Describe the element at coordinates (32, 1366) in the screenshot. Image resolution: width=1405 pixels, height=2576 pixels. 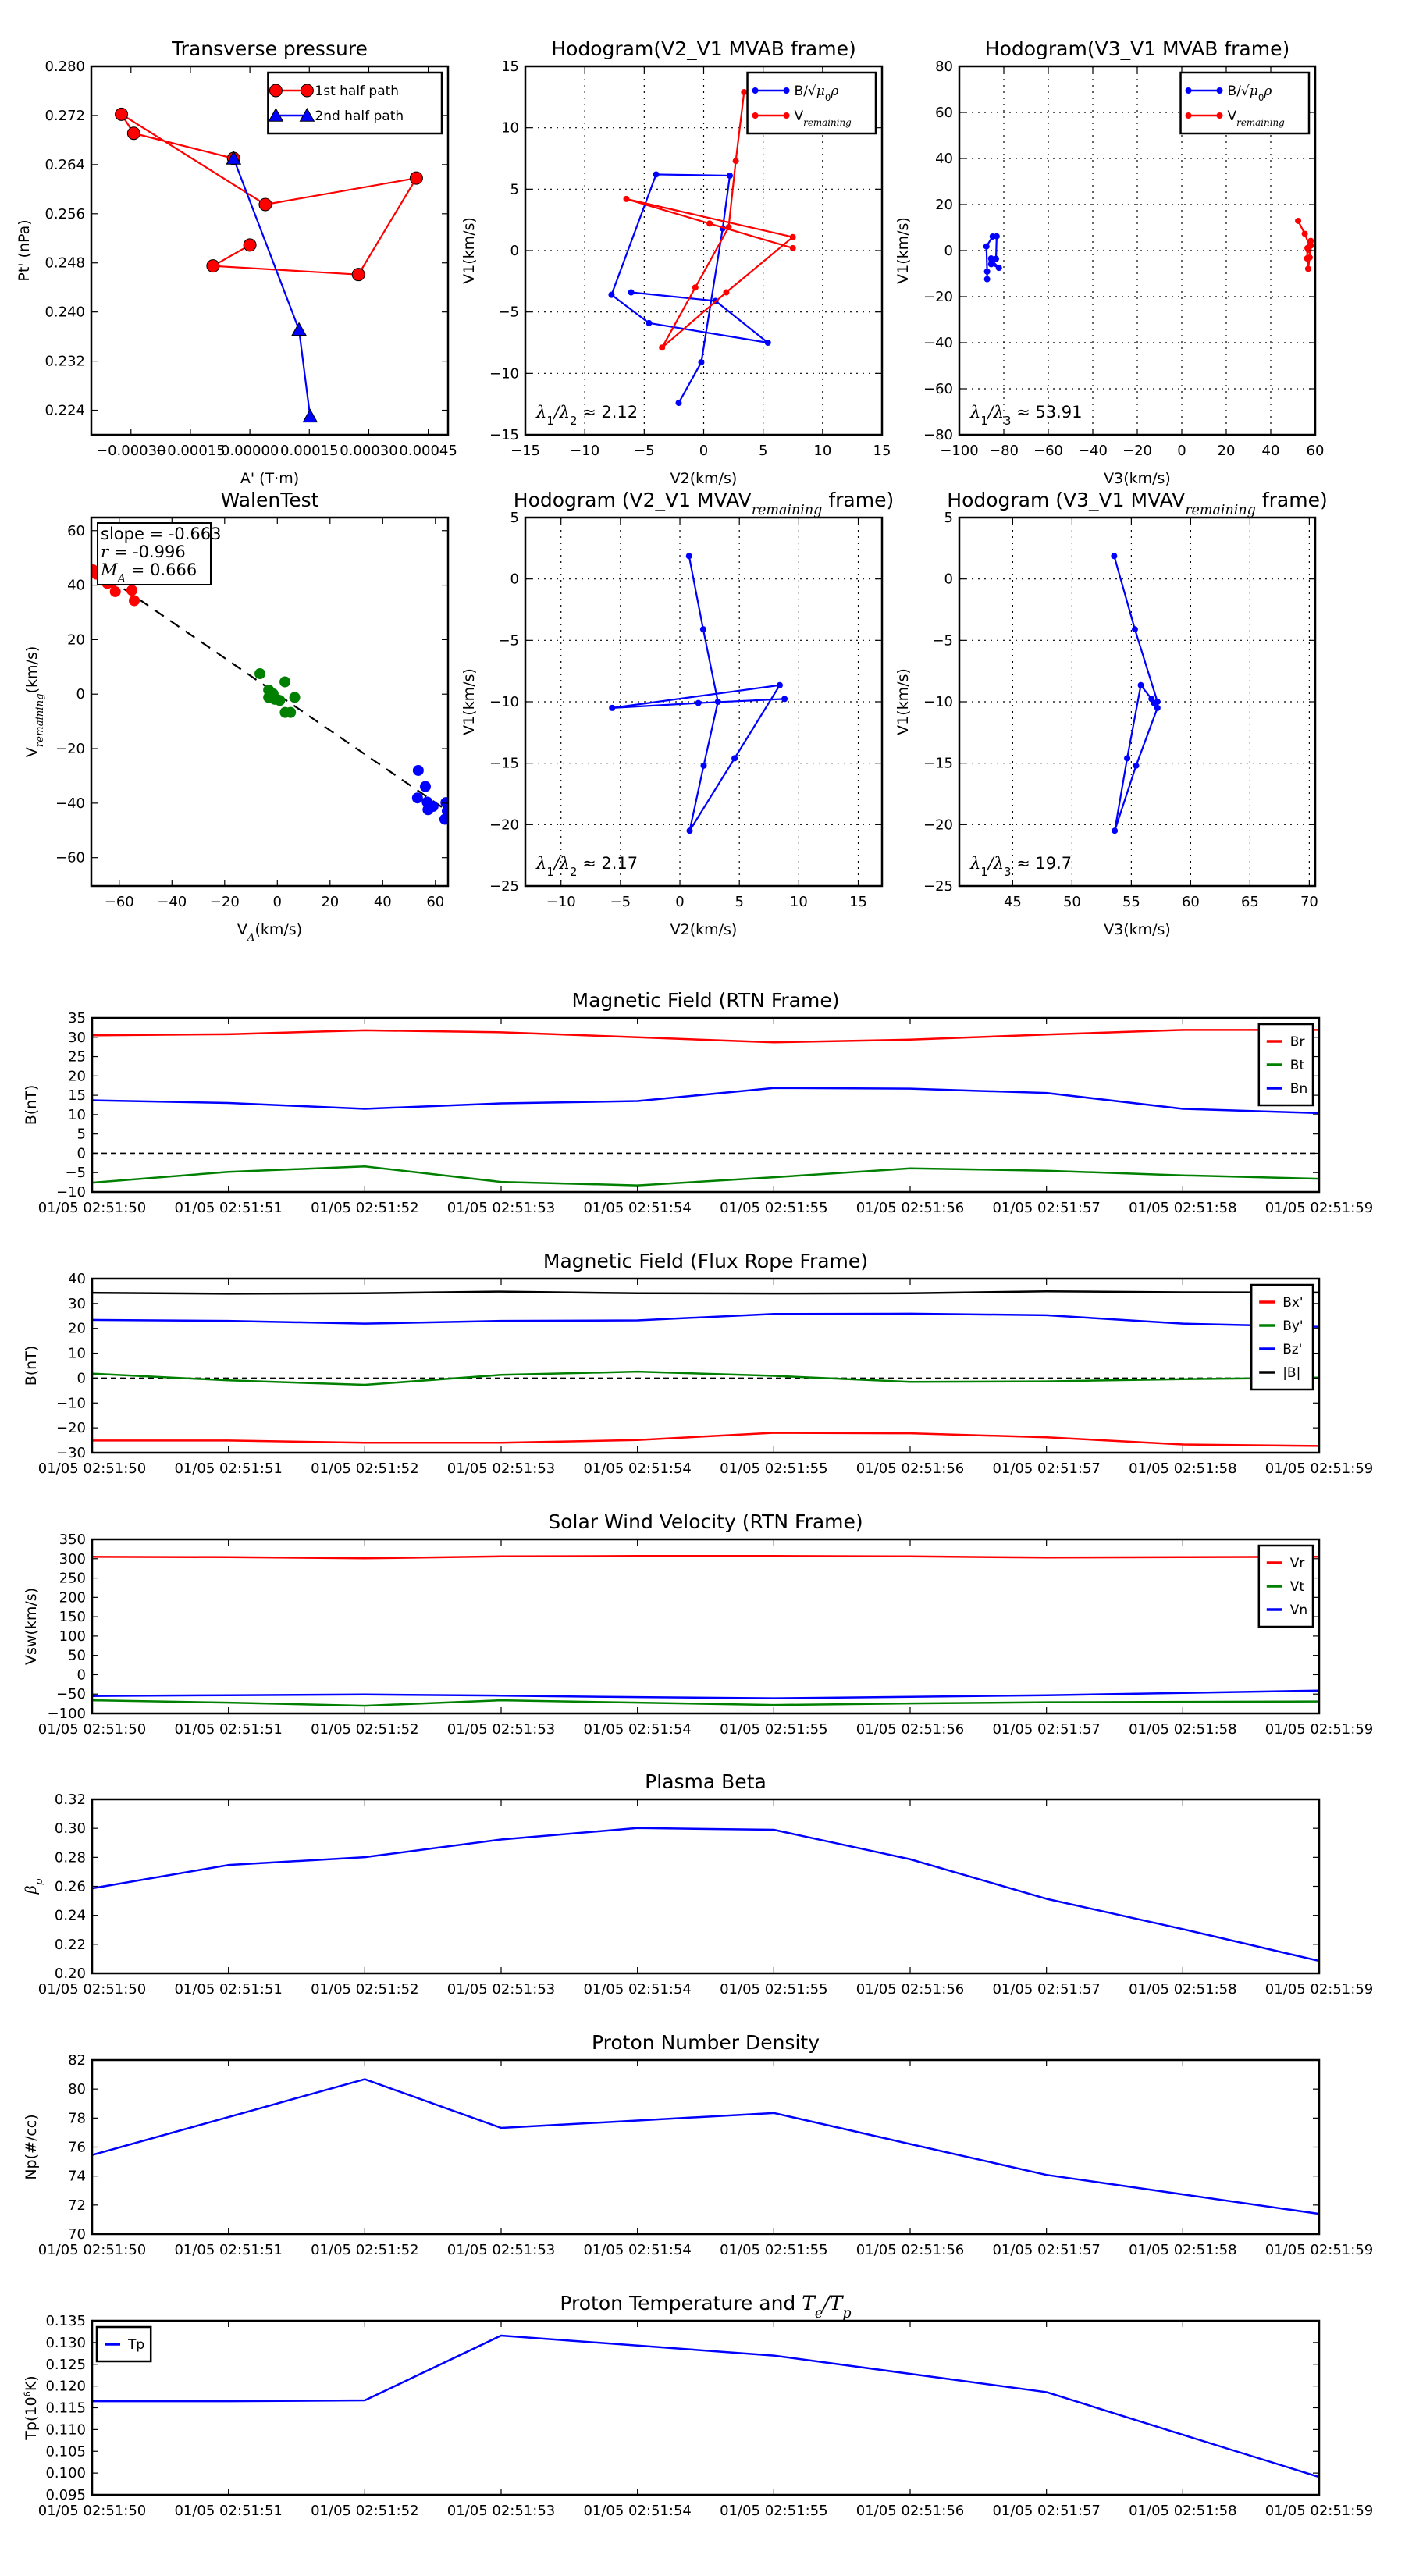
I see `y-axis-label: B(nT)` at that location.